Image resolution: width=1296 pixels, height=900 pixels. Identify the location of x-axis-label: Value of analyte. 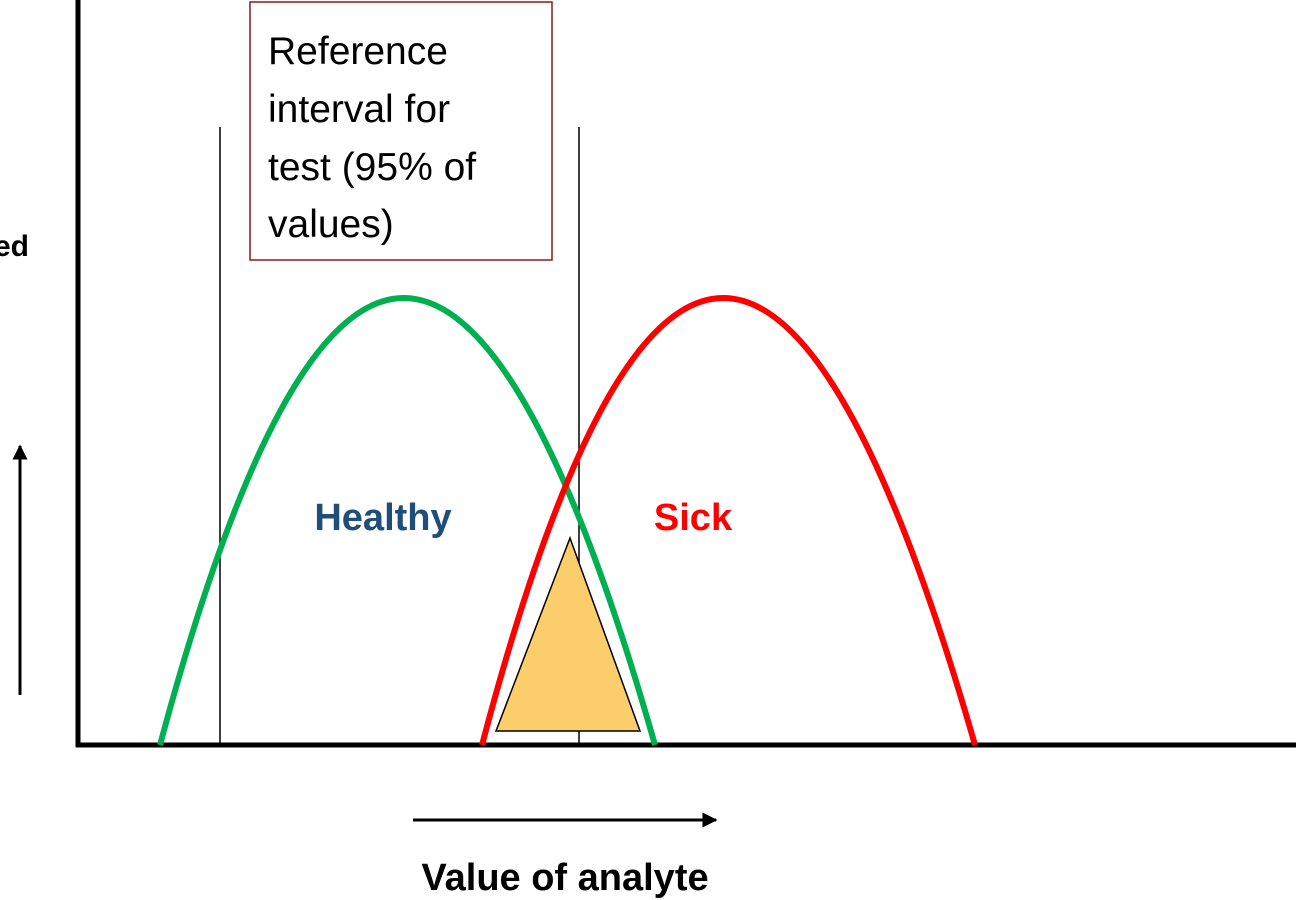
(564, 878).